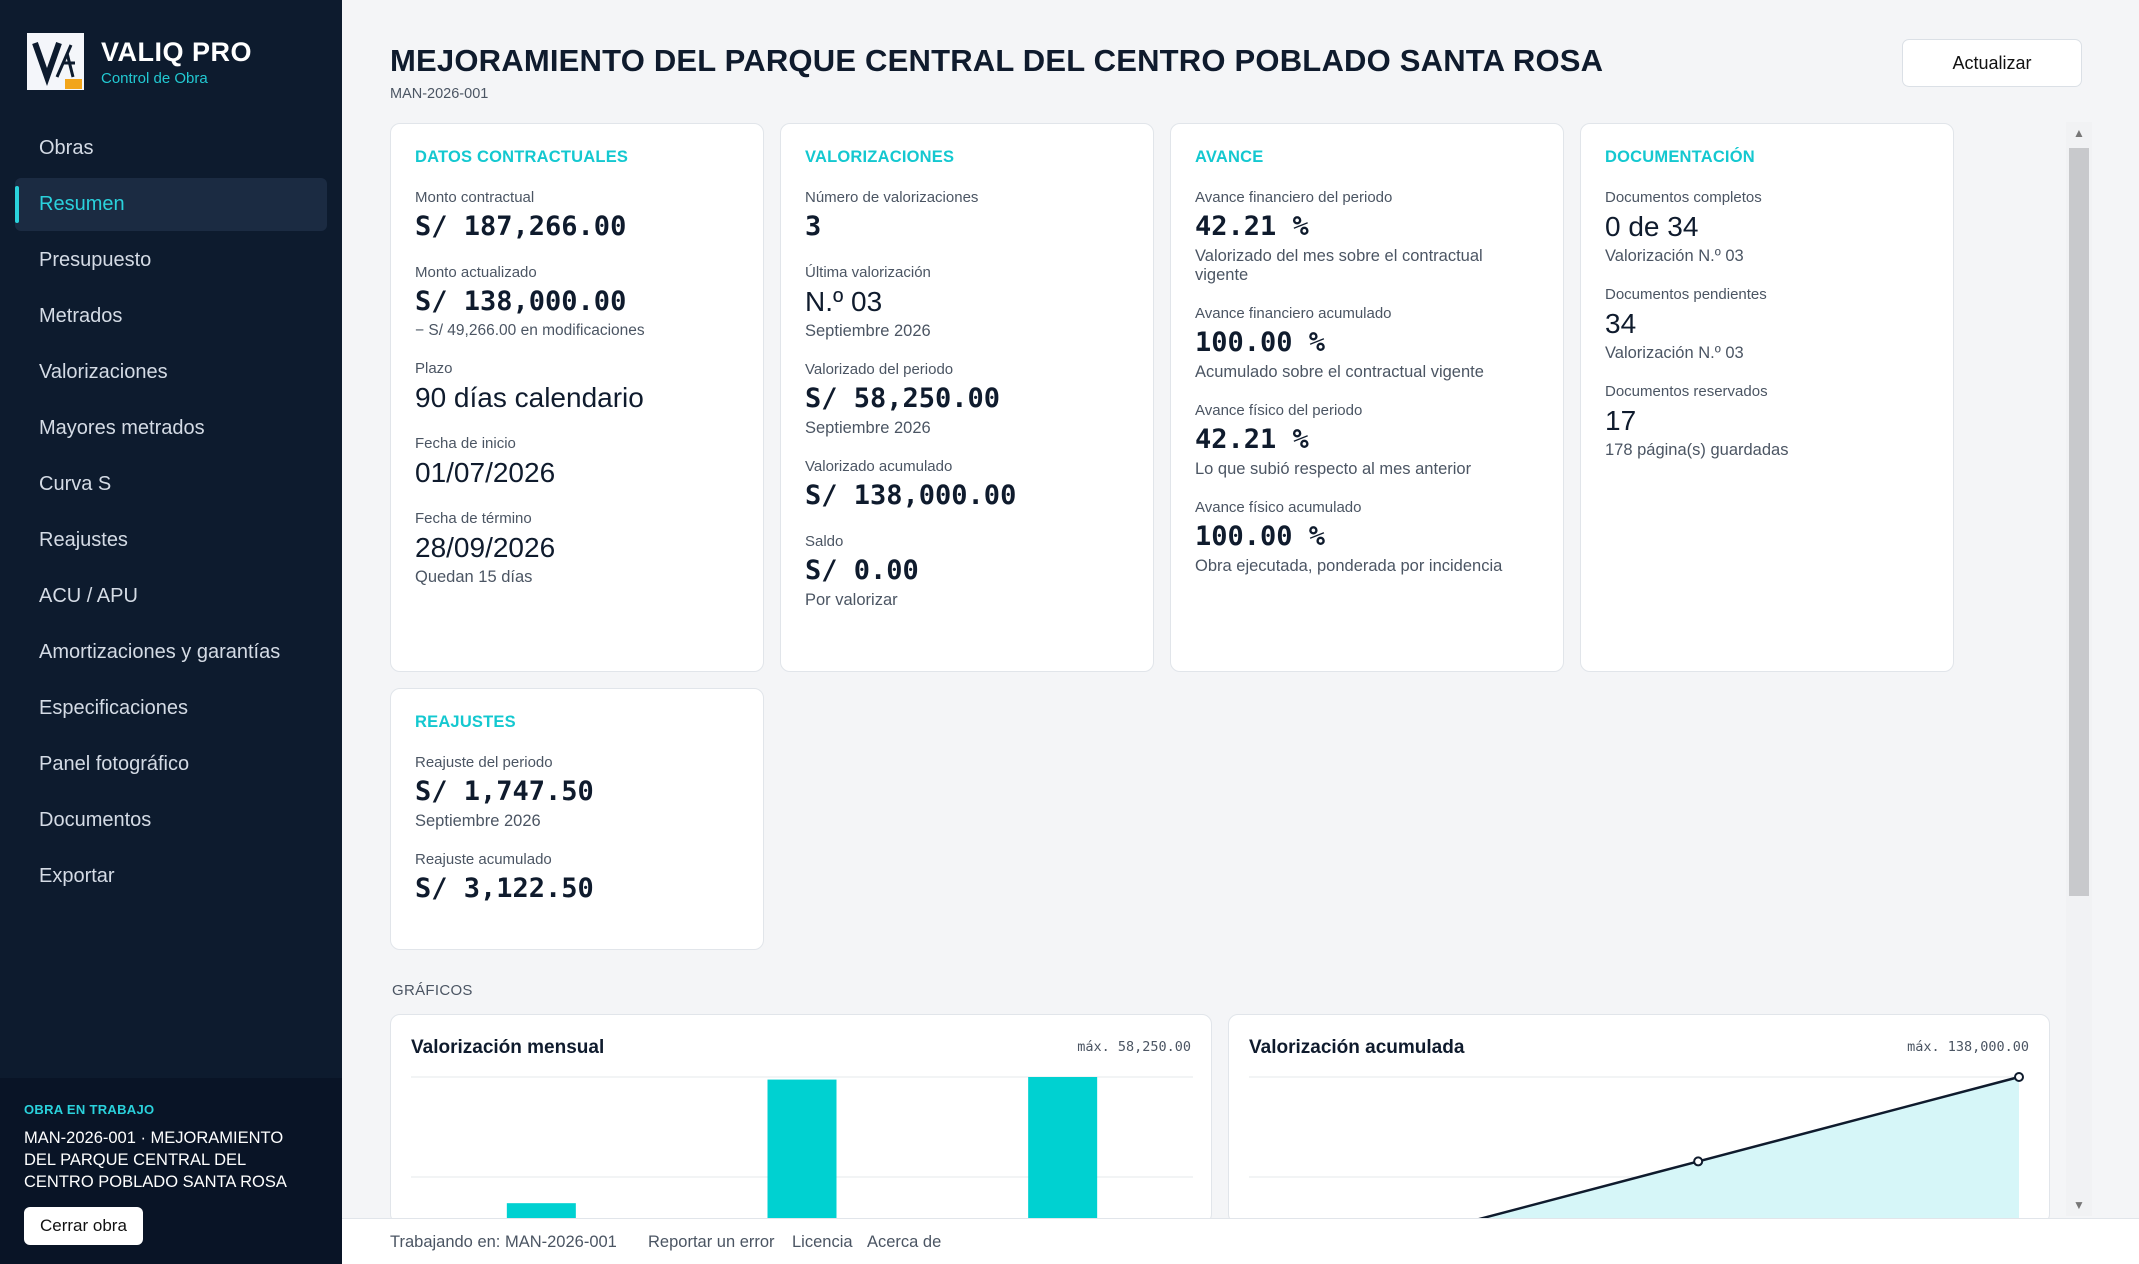 This screenshot has height=1264, width=2139. What do you see at coordinates (77, 876) in the screenshot?
I see `sidebar-item-exportar: Exportar` at bounding box center [77, 876].